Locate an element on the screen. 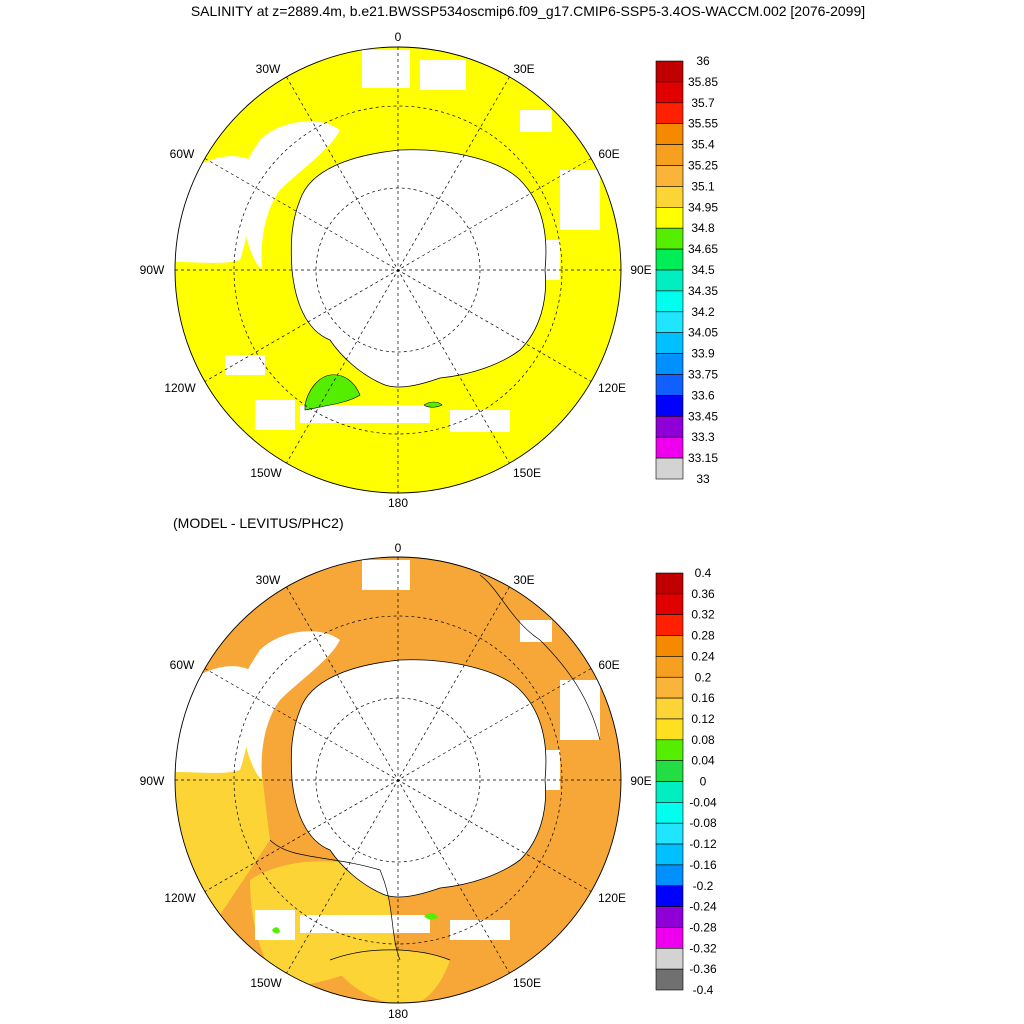  lon-label-120e: 120E is located at coordinates (612, 388).